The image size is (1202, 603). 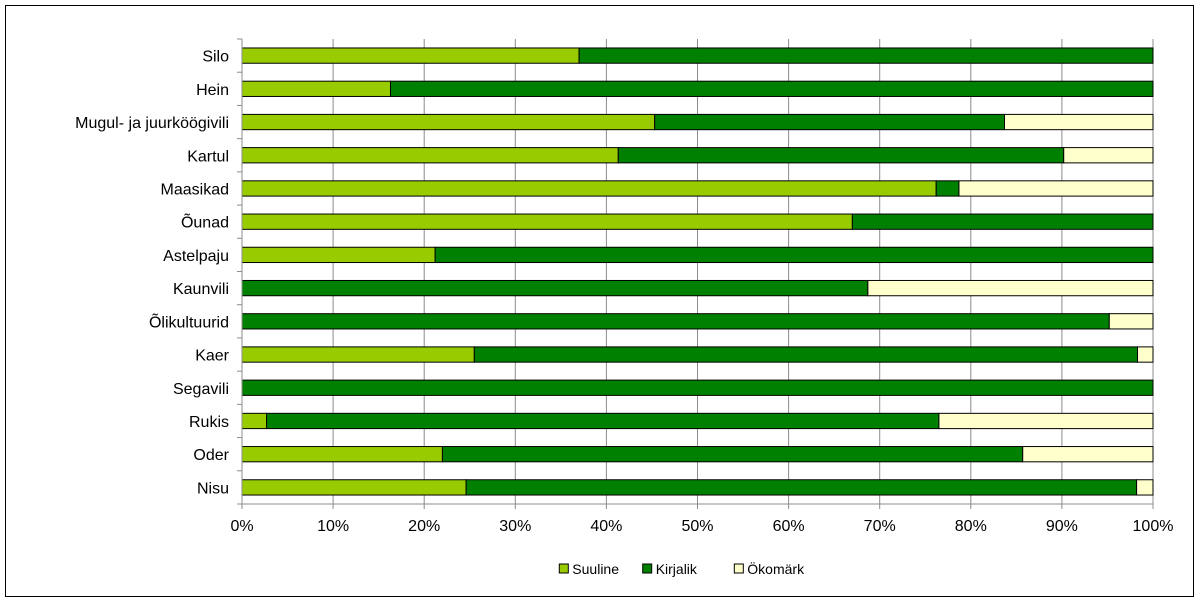 I want to click on bar-kirjalik-kaer, so click(x=806, y=354).